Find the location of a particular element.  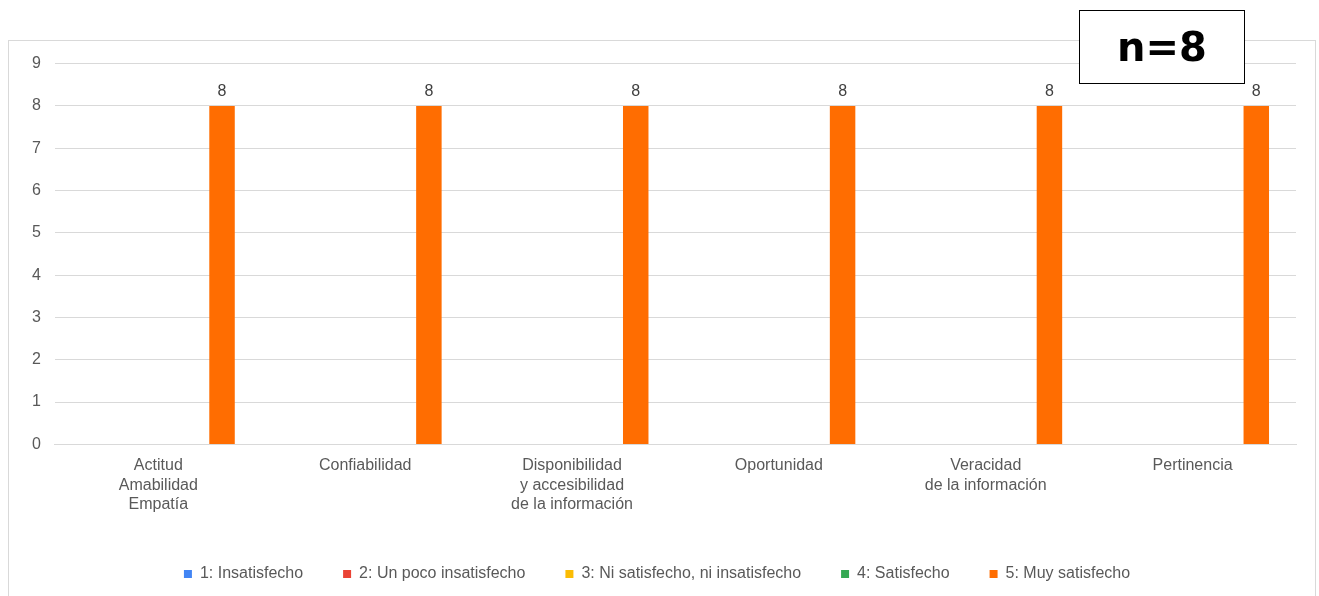

y-tick-label: 0 is located at coordinates (36, 443).